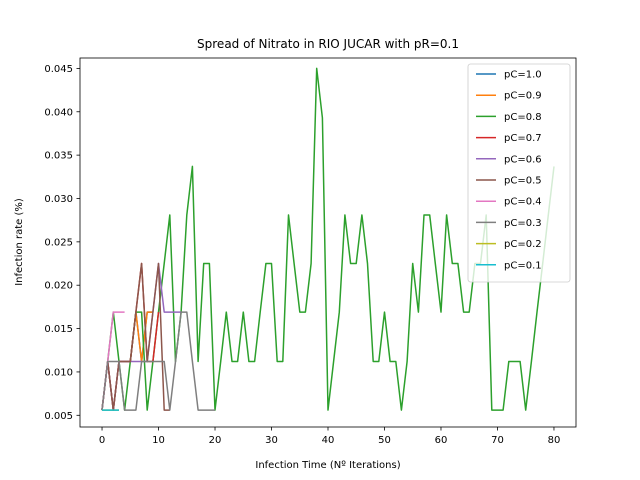 This screenshot has width=640, height=480. Describe the element at coordinates (554, 440) in the screenshot. I see `x-tick-label-8: 80` at that location.